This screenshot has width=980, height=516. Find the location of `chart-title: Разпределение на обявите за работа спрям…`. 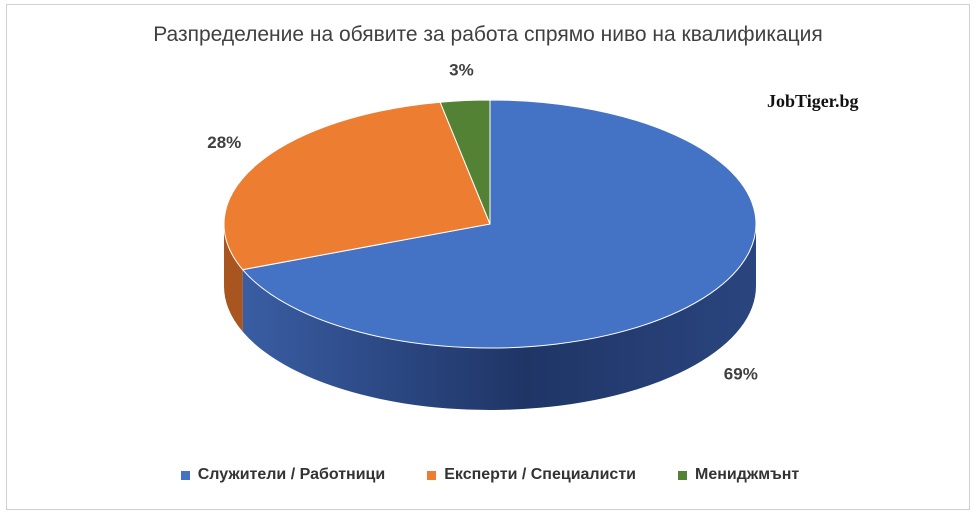

chart-title: Разпределение на обявите за работа спрям… is located at coordinates (488, 34).